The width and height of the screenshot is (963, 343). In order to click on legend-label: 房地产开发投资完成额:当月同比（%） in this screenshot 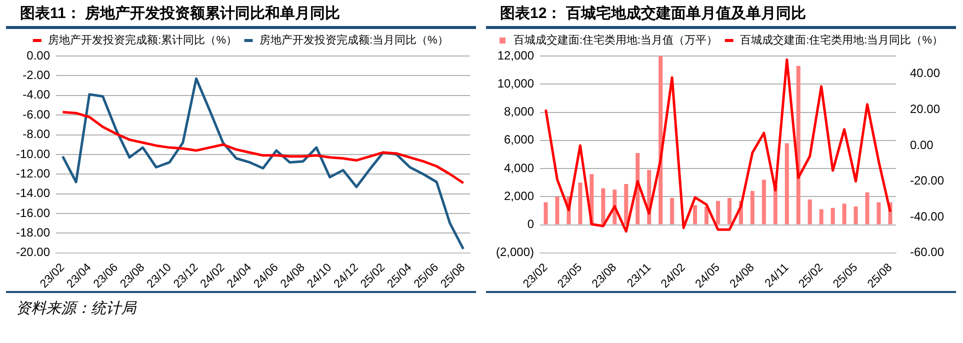, I will do `click(354, 40)`.